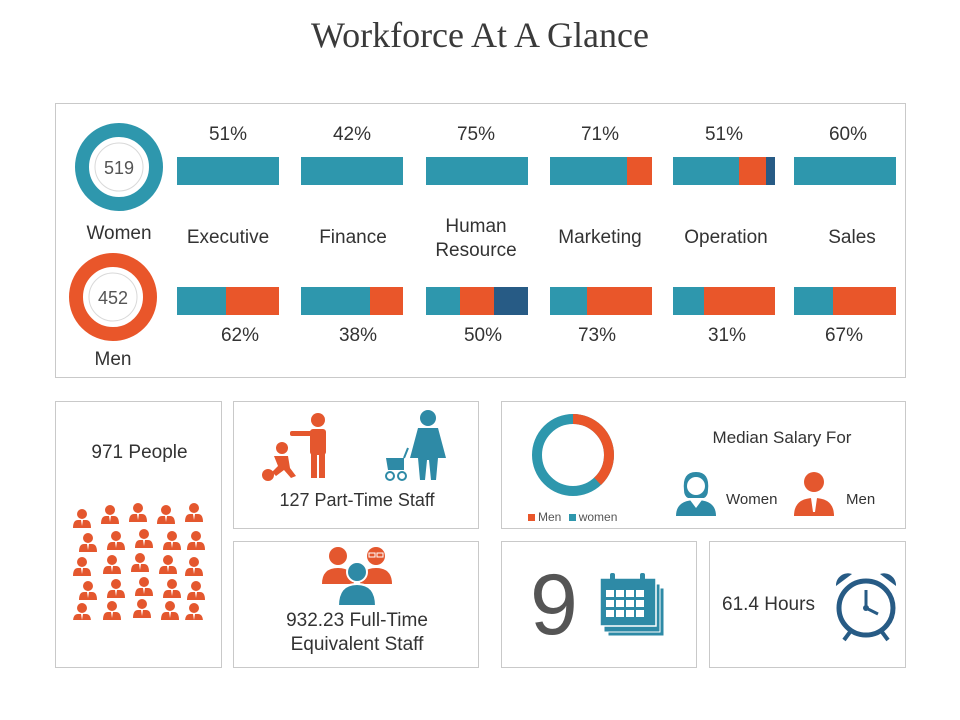  Describe the element at coordinates (352, 134) in the screenshot. I see `dept-top-percent: 42%` at that location.